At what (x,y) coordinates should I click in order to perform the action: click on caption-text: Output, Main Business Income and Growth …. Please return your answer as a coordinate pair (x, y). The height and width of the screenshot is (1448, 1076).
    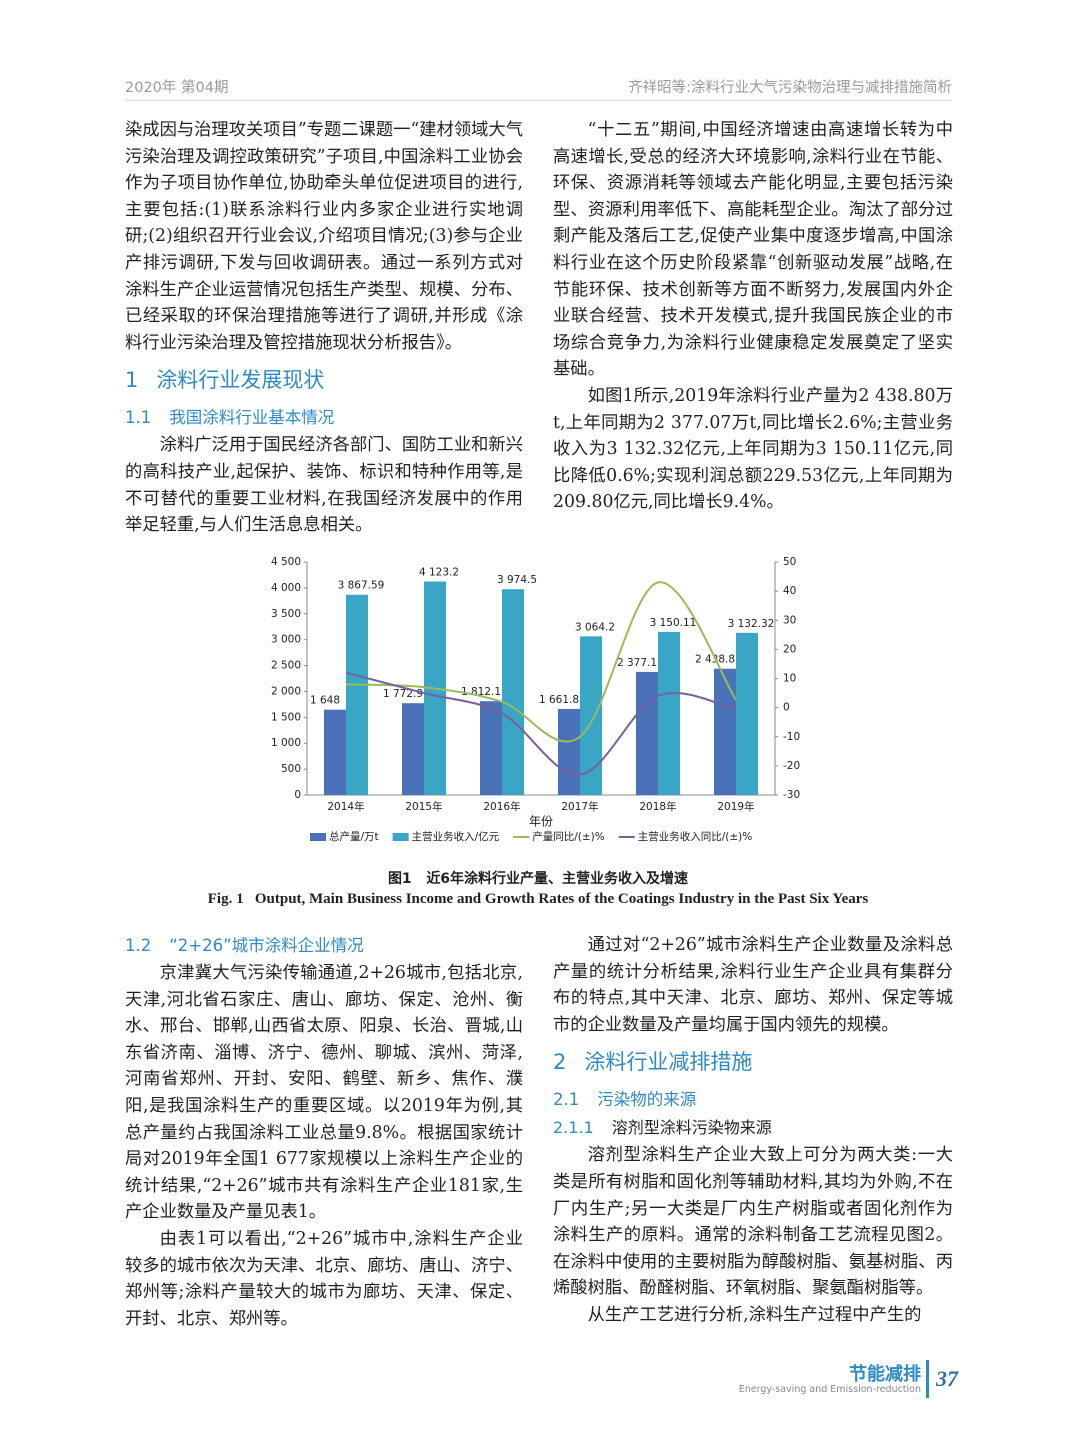
    Looking at the image, I should click on (561, 899).